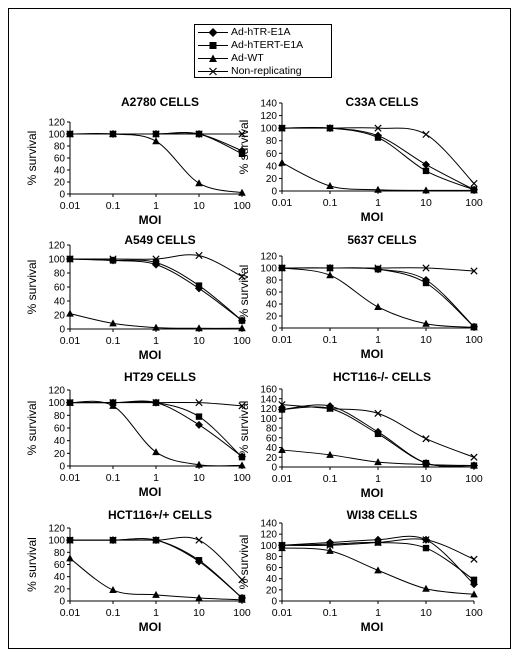 Image resolution: width=520 pixels, height=657 pixels. I want to click on y-tick-label: 20, so click(272, 458).